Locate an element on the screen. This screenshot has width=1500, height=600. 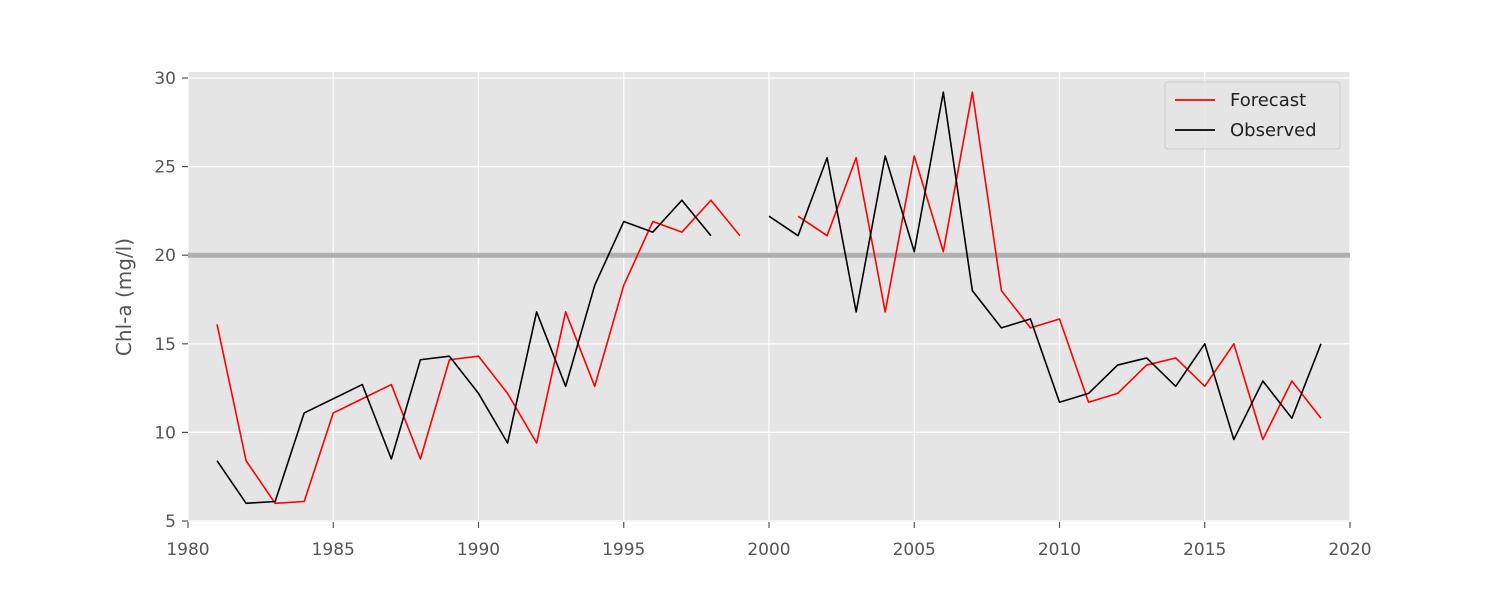
y-axis-title: Chl-a (mg/l) is located at coordinates (124, 297).